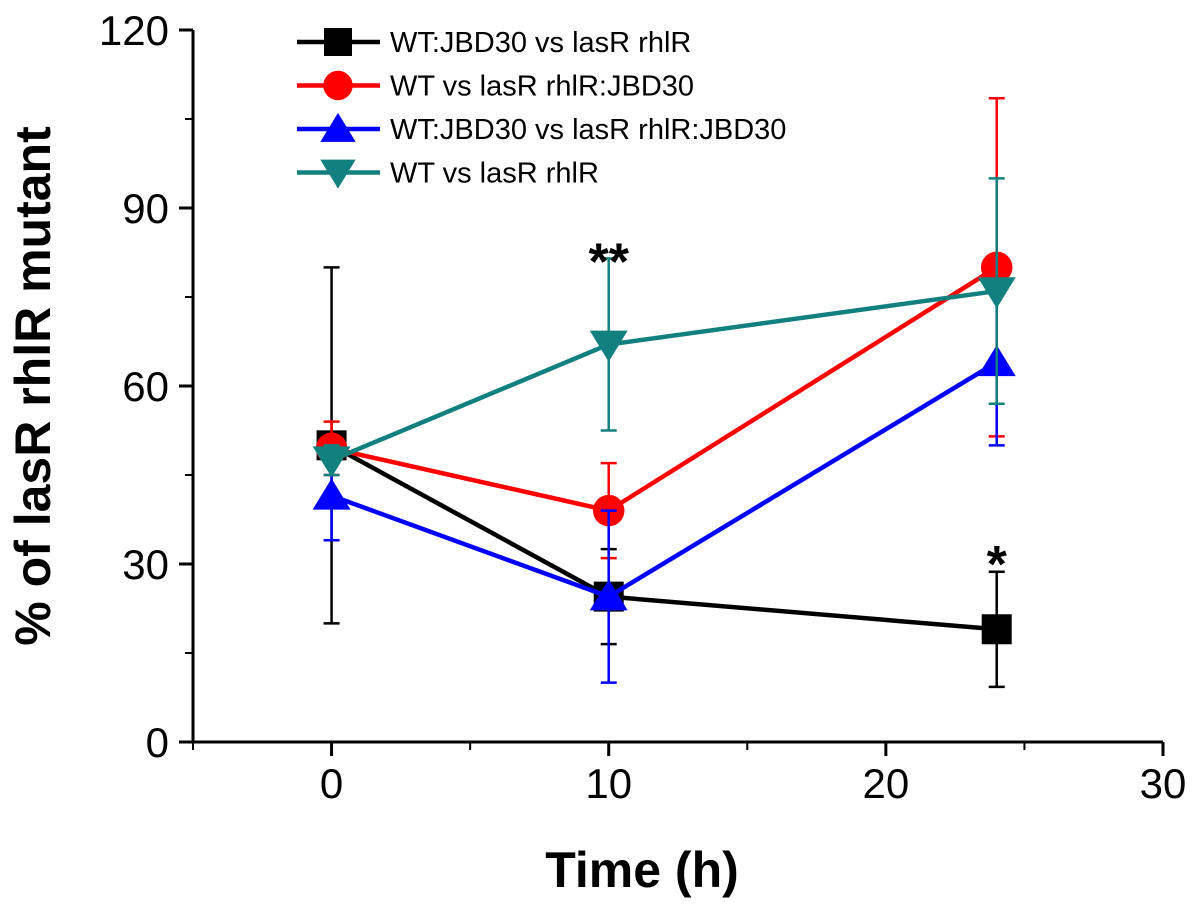  Describe the element at coordinates (331, 783) in the screenshot. I see `x-tick-label: 0` at that location.